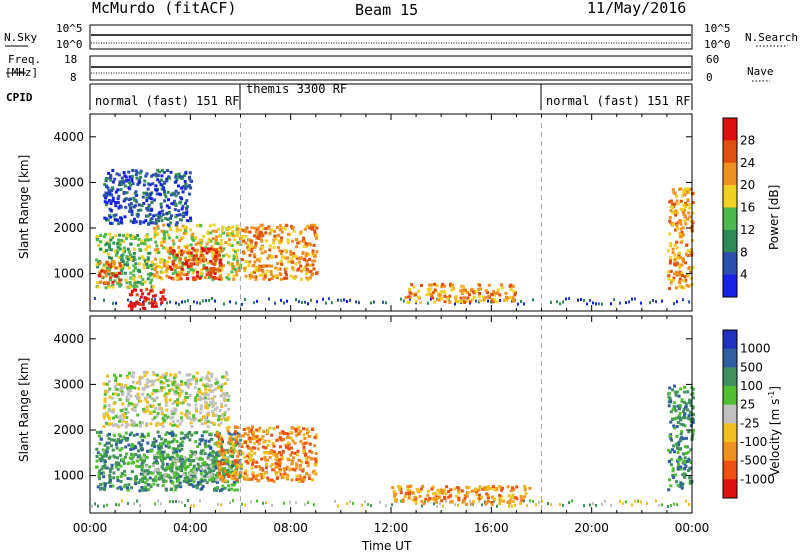 This screenshot has width=800, height=554. What do you see at coordinates (750, 423) in the screenshot?
I see `colorbar-tick-label: -25` at bounding box center [750, 423].